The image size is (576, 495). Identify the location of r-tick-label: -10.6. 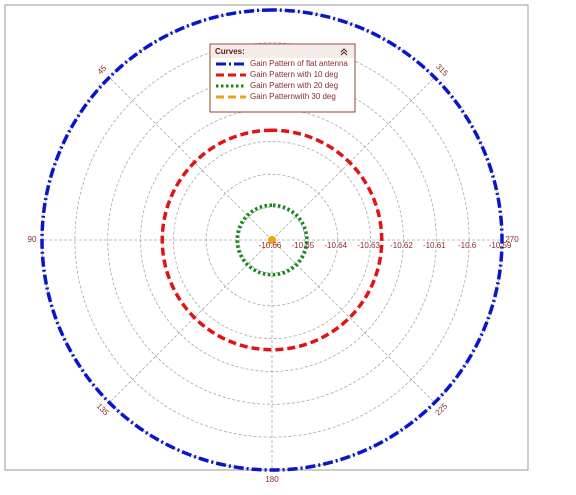
(467, 245).